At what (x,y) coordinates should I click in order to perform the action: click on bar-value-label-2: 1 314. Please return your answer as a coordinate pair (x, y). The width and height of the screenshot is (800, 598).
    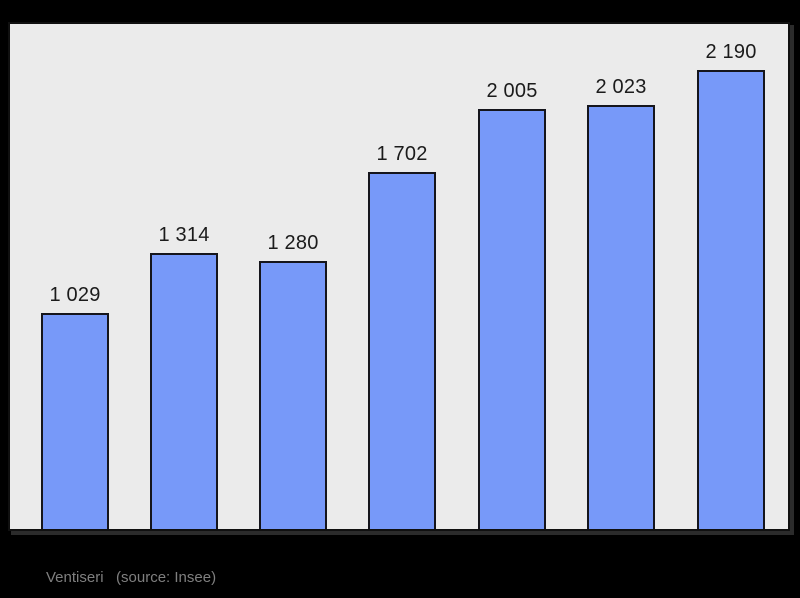
    Looking at the image, I should click on (184, 235).